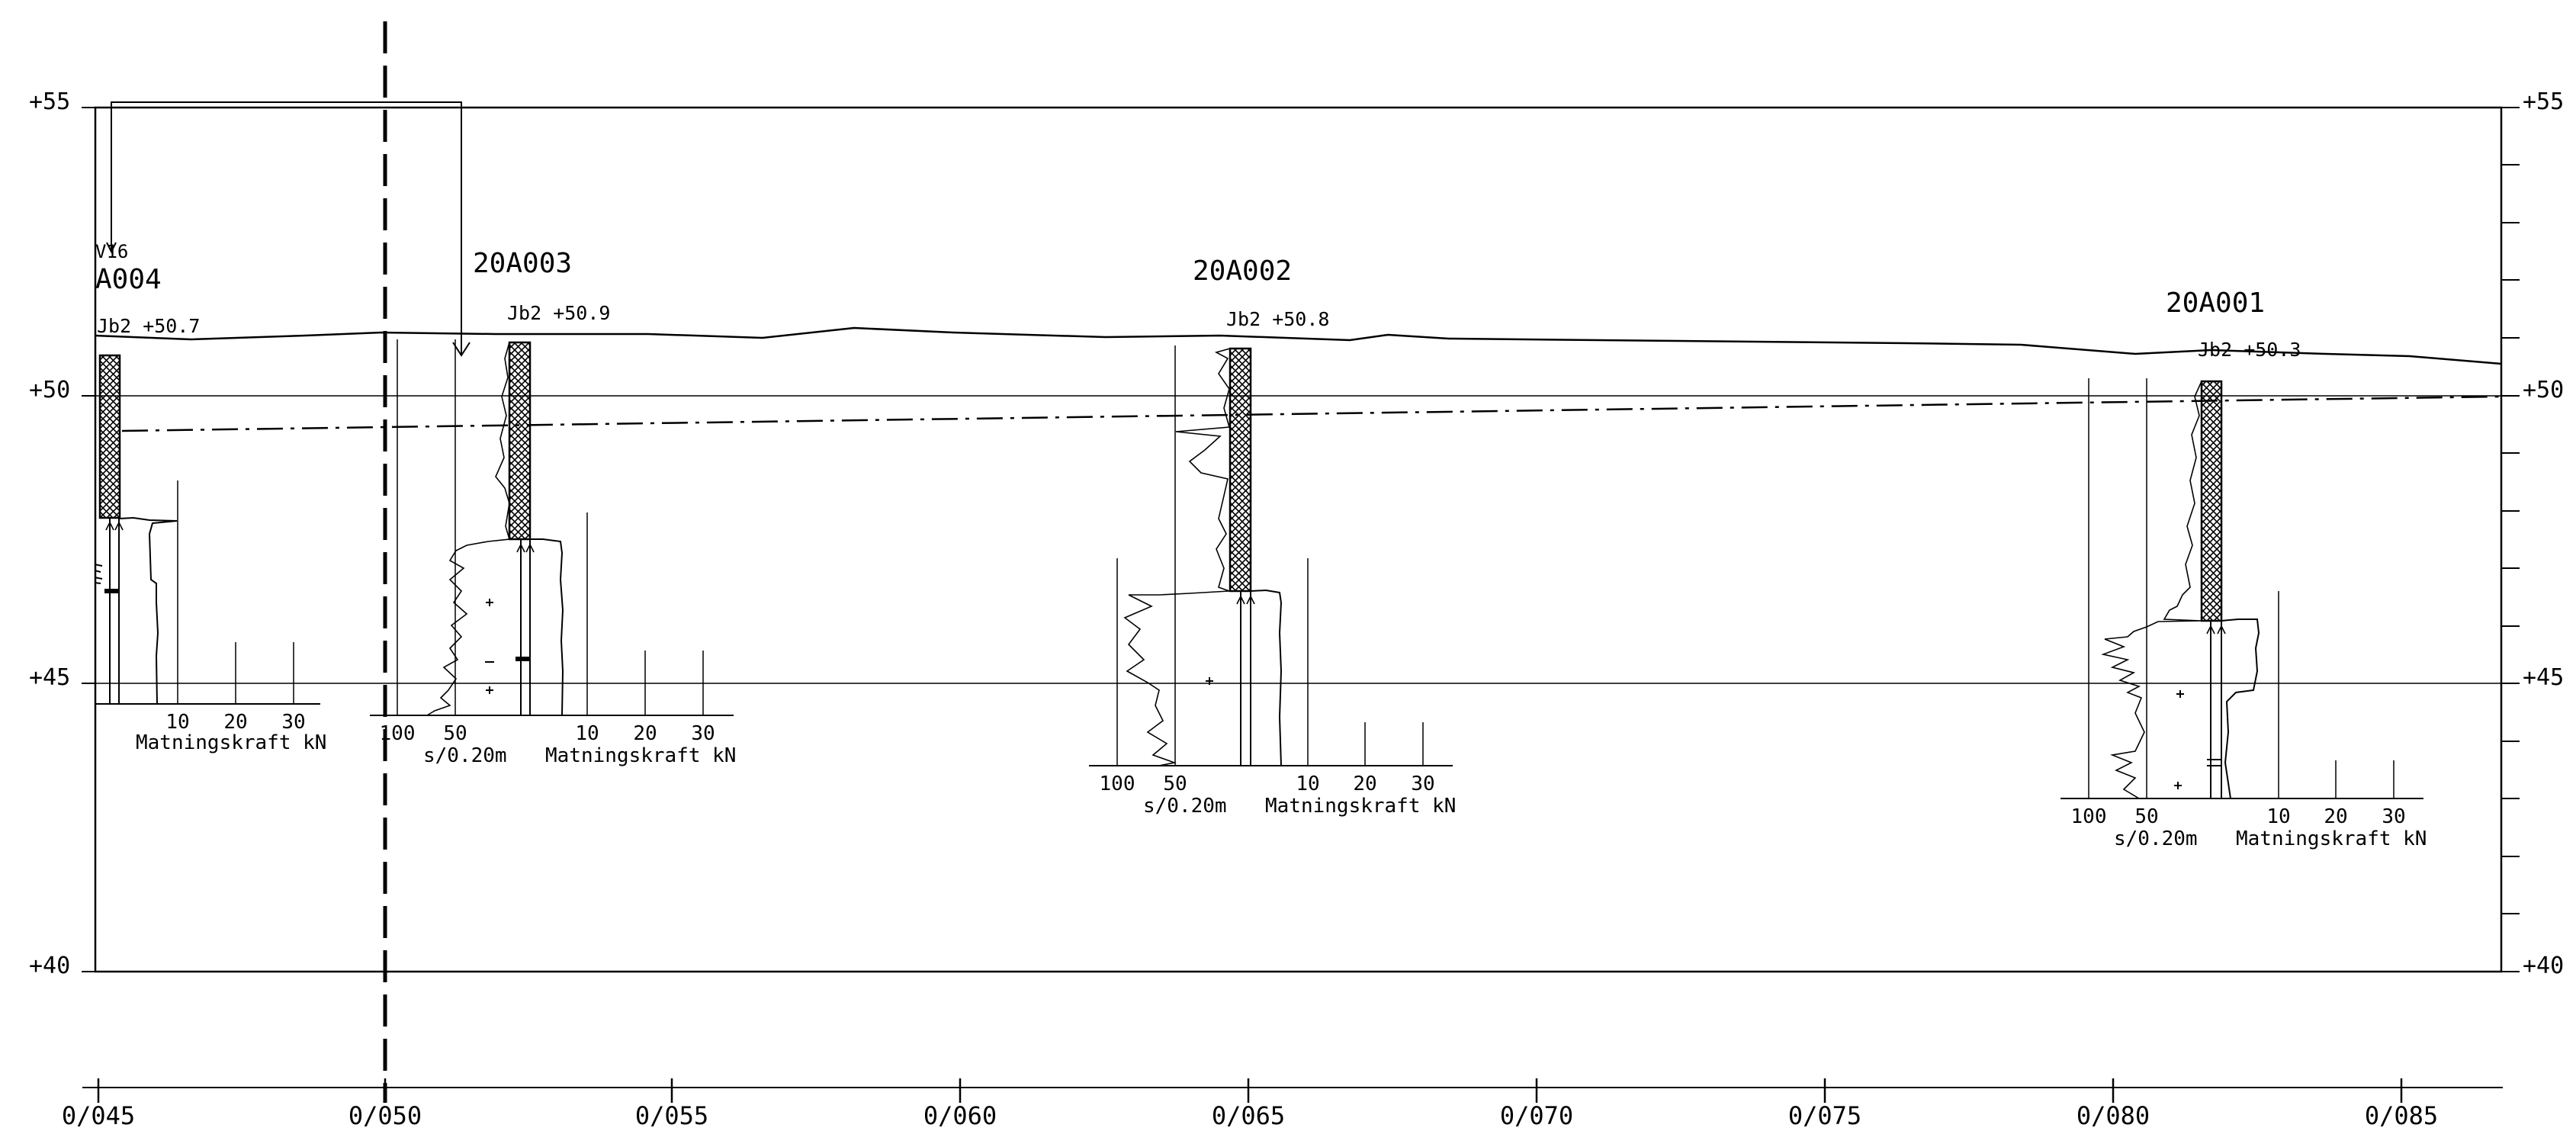 The height and width of the screenshot is (1131, 2576). What do you see at coordinates (88, 539) in the screenshot?
I see `left-elevation-scale` at bounding box center [88, 539].